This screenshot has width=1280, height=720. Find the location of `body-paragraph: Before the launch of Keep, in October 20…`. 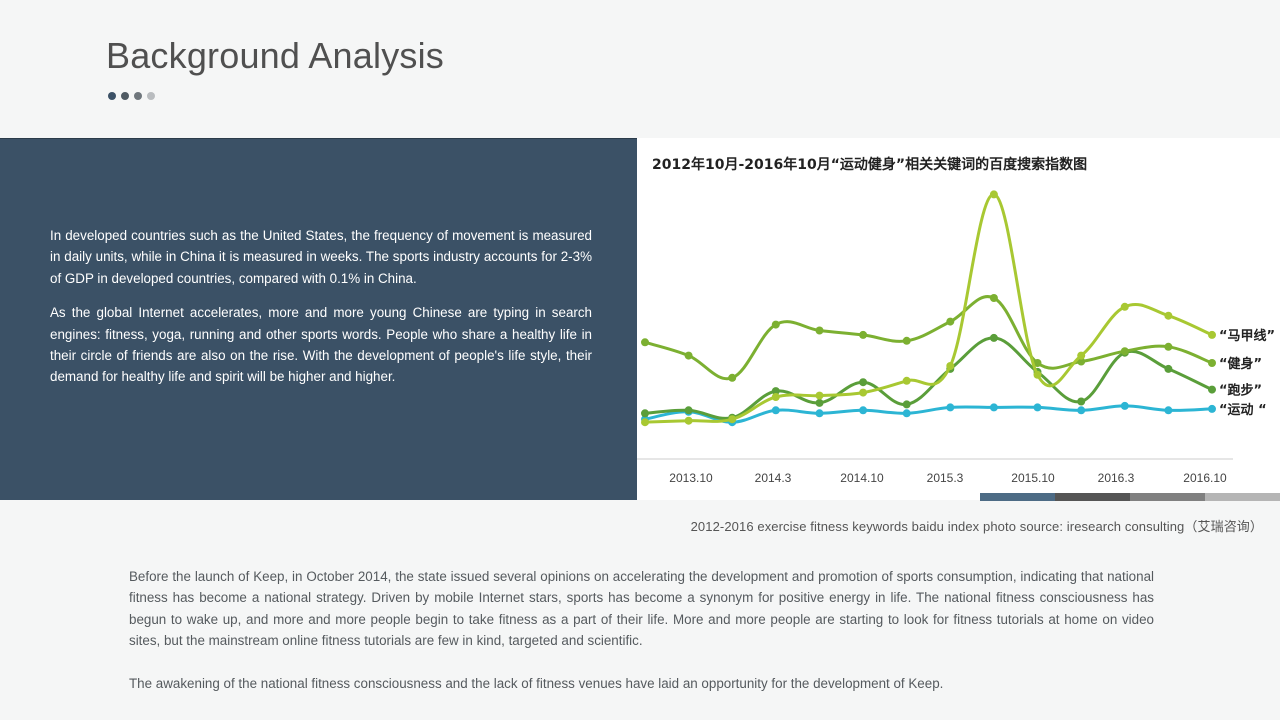

body-paragraph: Before the launch of Keep, in October 20… is located at coordinates (641, 609).